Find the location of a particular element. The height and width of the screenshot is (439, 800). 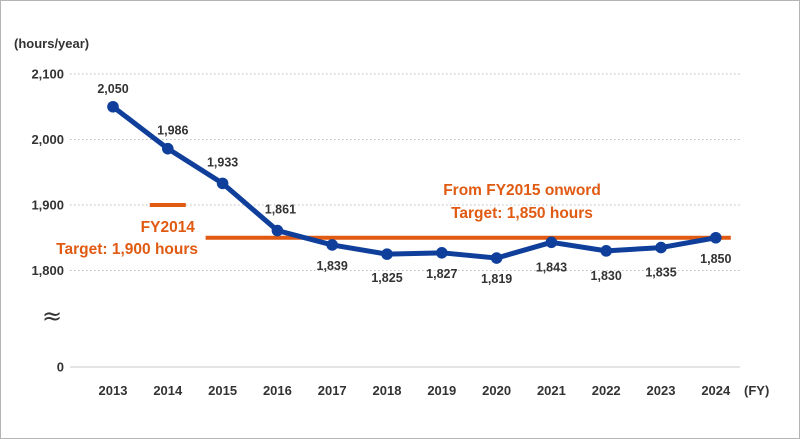

y-tick-label: 2,000 is located at coordinates (47, 139).